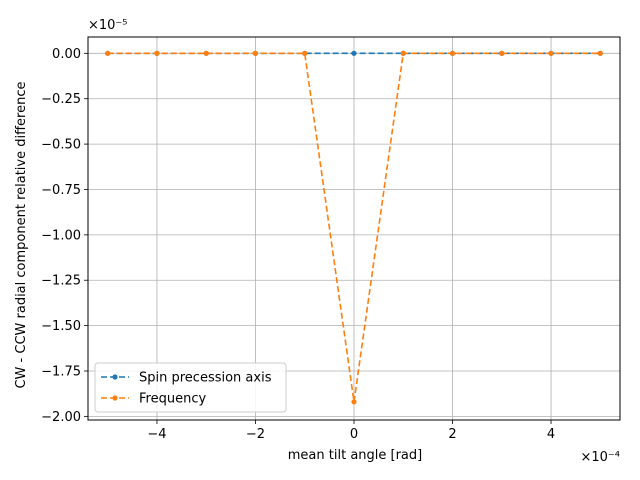 The width and height of the screenshot is (640, 480). I want to click on legend-label: Frequency, so click(172, 399).